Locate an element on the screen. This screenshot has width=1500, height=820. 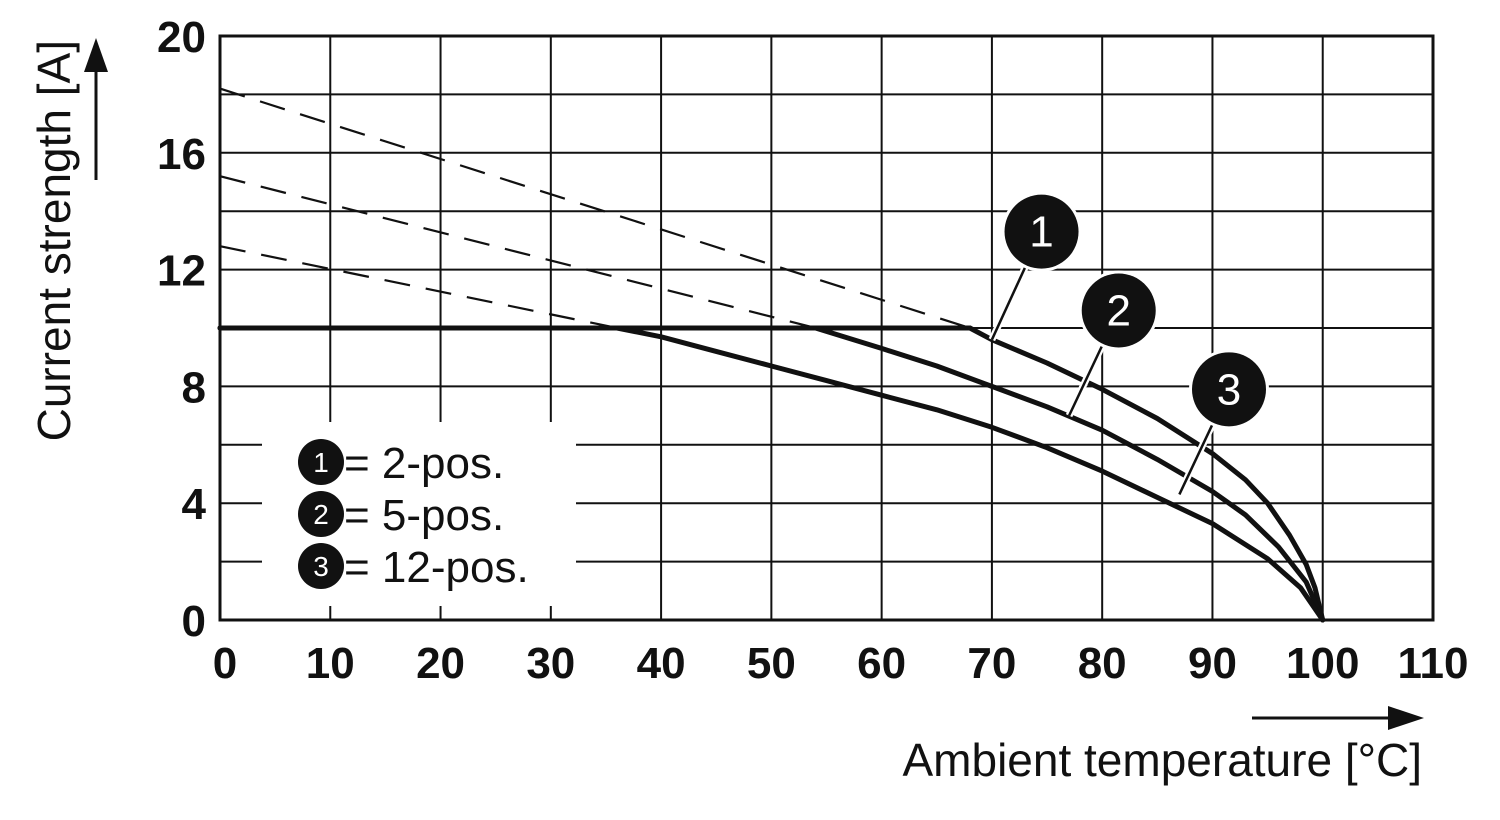
callout-badge-number-2: 2 is located at coordinates (1118, 310).